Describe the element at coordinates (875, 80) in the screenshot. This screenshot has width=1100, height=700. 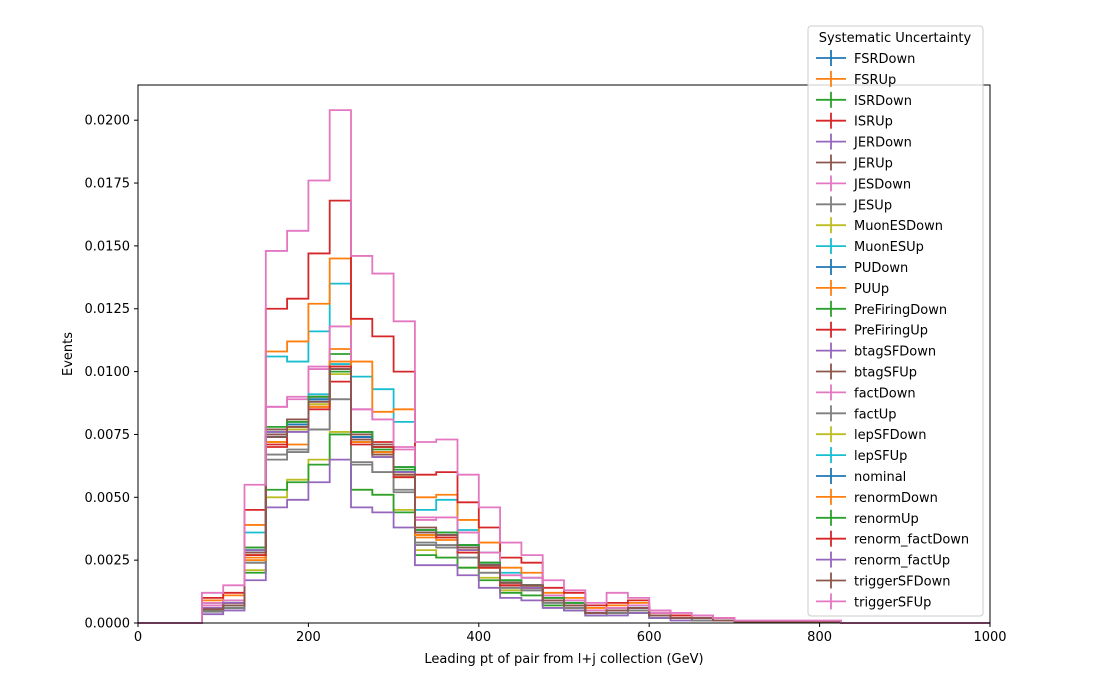
I see `legend-label: FSRUp` at that location.